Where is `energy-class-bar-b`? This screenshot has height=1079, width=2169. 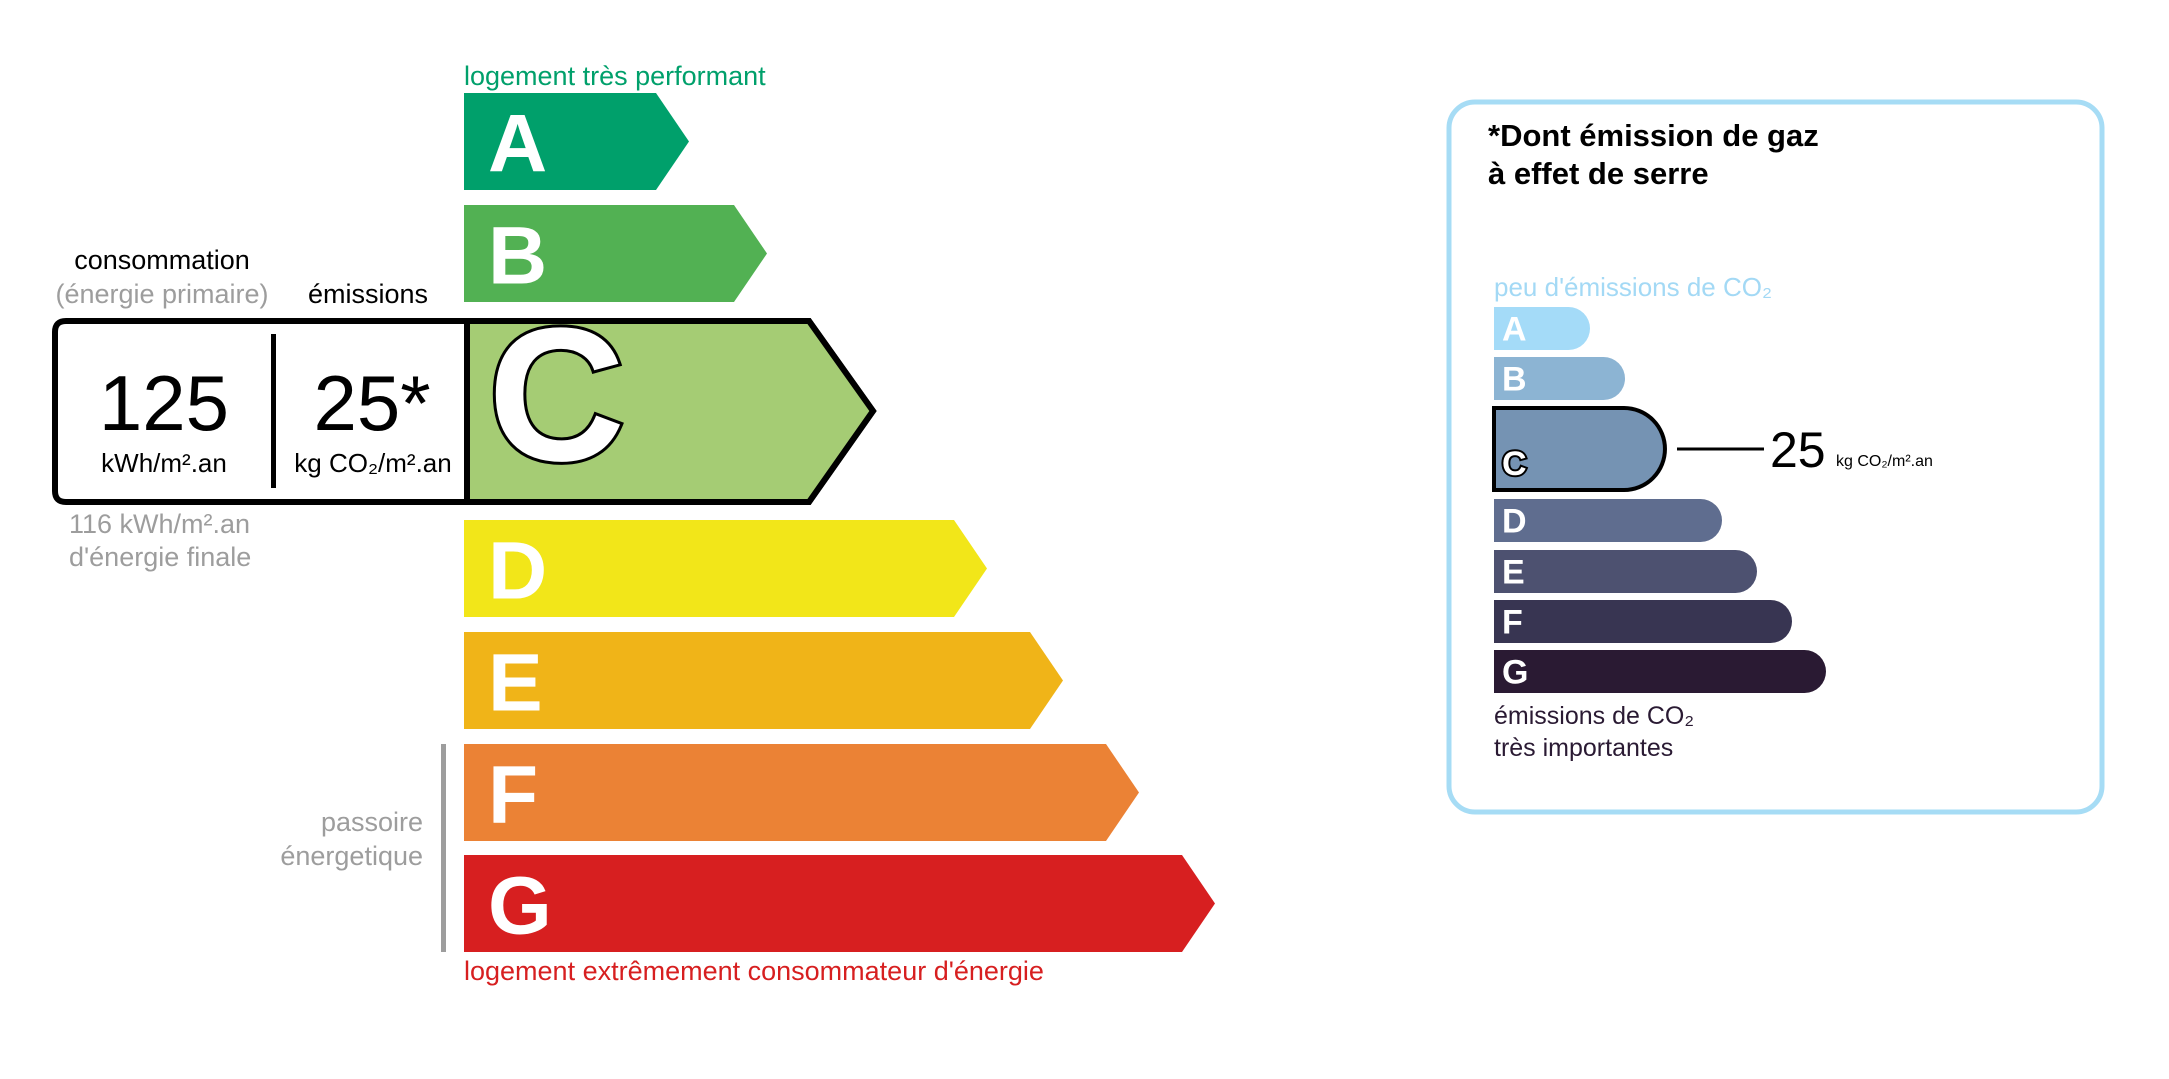 energy-class-bar-b is located at coordinates (615, 253).